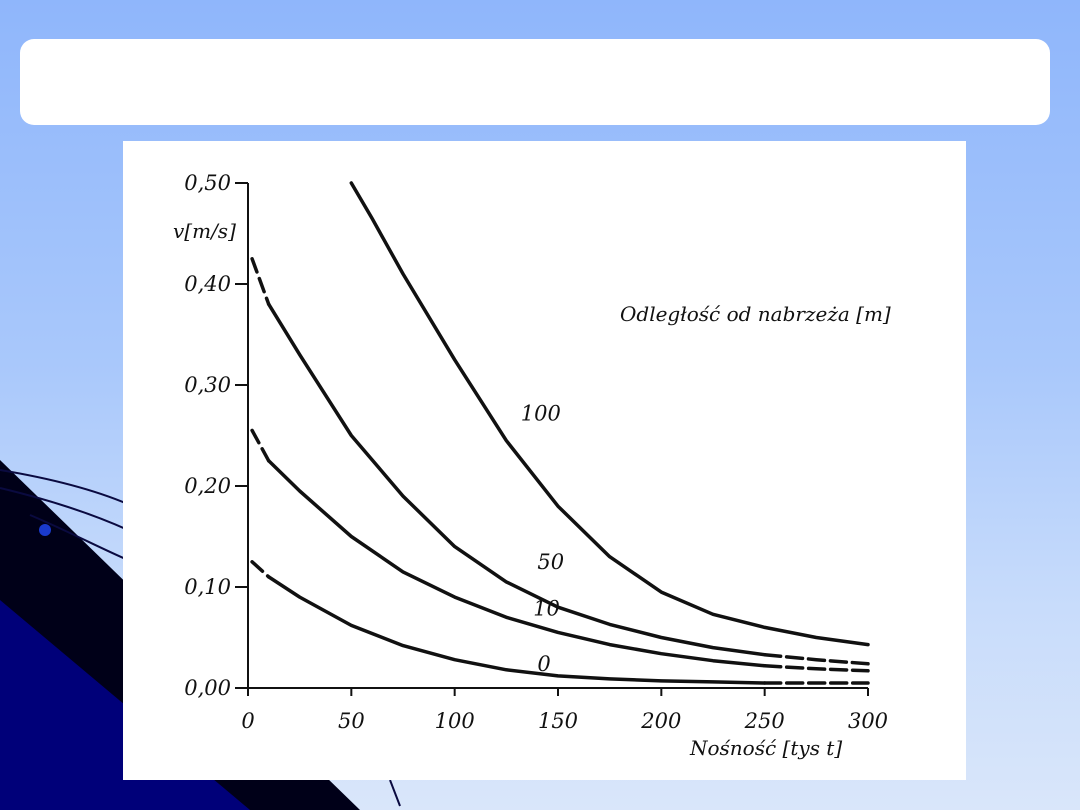 The width and height of the screenshot is (1080, 810). What do you see at coordinates (207, 486) in the screenshot?
I see `y-tick-label: 0,20` at bounding box center [207, 486].